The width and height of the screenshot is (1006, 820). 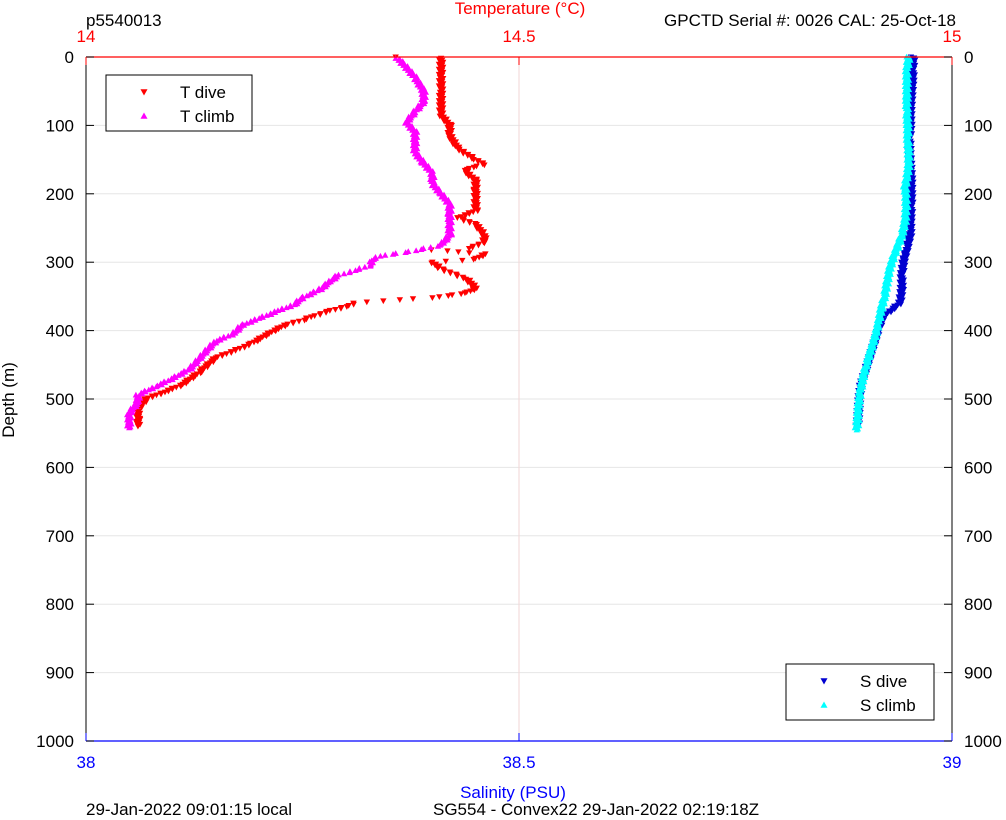 I want to click on depth-tick-label-left: 200, so click(x=60, y=194).